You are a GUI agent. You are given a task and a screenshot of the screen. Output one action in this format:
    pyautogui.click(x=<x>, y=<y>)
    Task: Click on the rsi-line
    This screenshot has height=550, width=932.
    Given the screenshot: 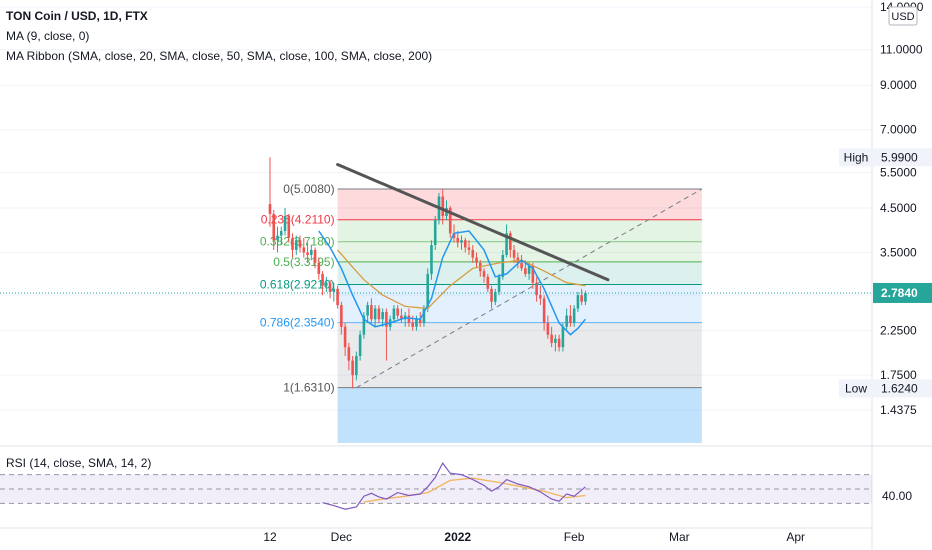 What is the action you would take?
    pyautogui.click(x=454, y=485)
    